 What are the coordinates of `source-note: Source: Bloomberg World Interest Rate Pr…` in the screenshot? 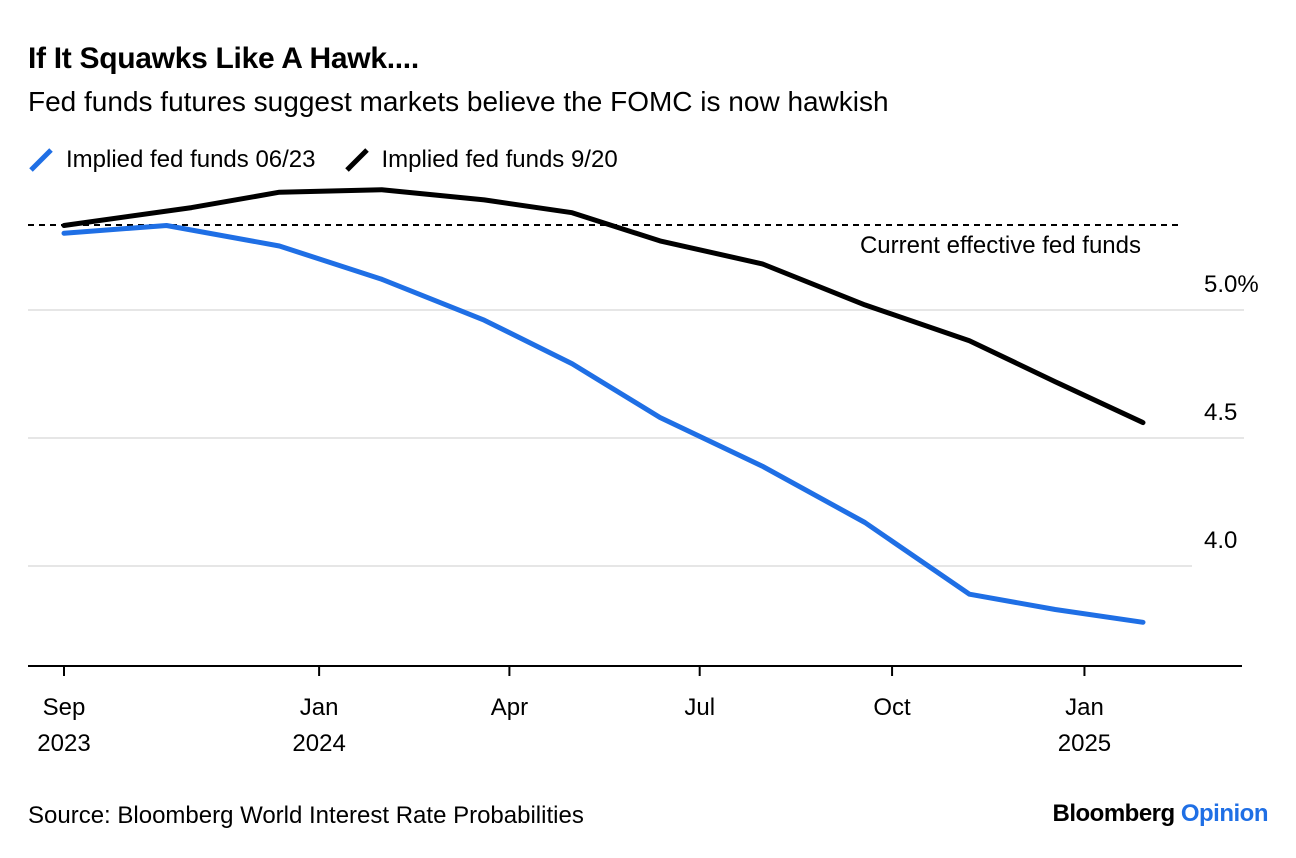 It's located at (306, 815).